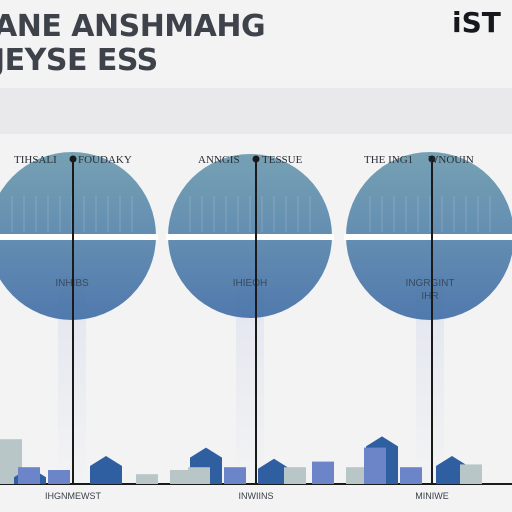  What do you see at coordinates (219, 160) in the screenshot?
I see `legend-label: ANNGIS` at bounding box center [219, 160].